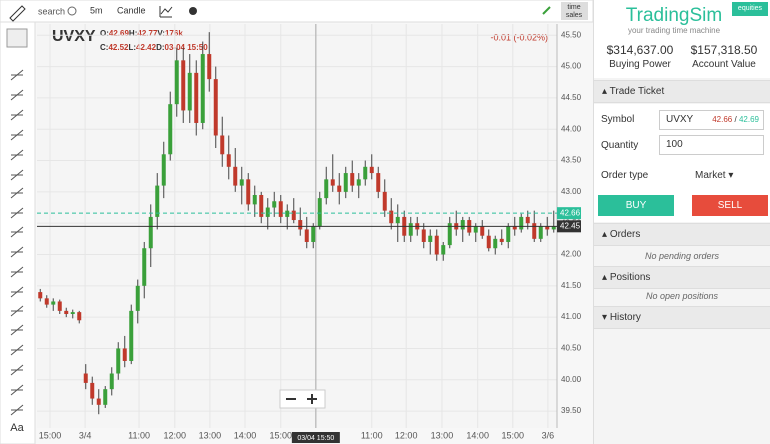  Describe the element at coordinates (17, 428) in the screenshot. I see `text-tool: Aa` at that location.